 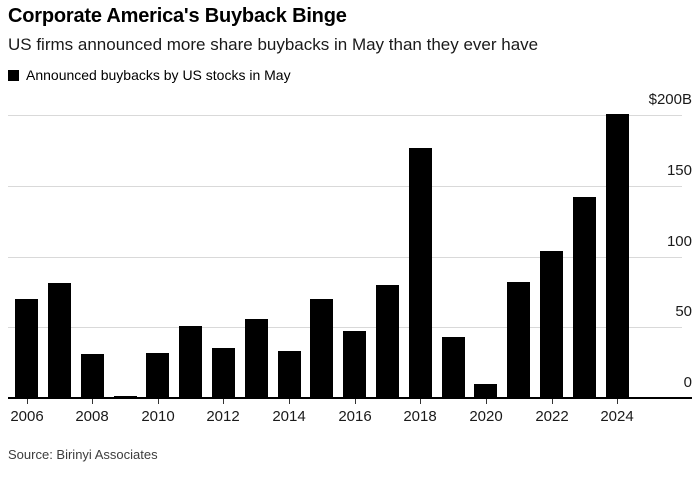 I want to click on legend-label: Announced buybacks by US stocks in May, so click(x=158, y=75).